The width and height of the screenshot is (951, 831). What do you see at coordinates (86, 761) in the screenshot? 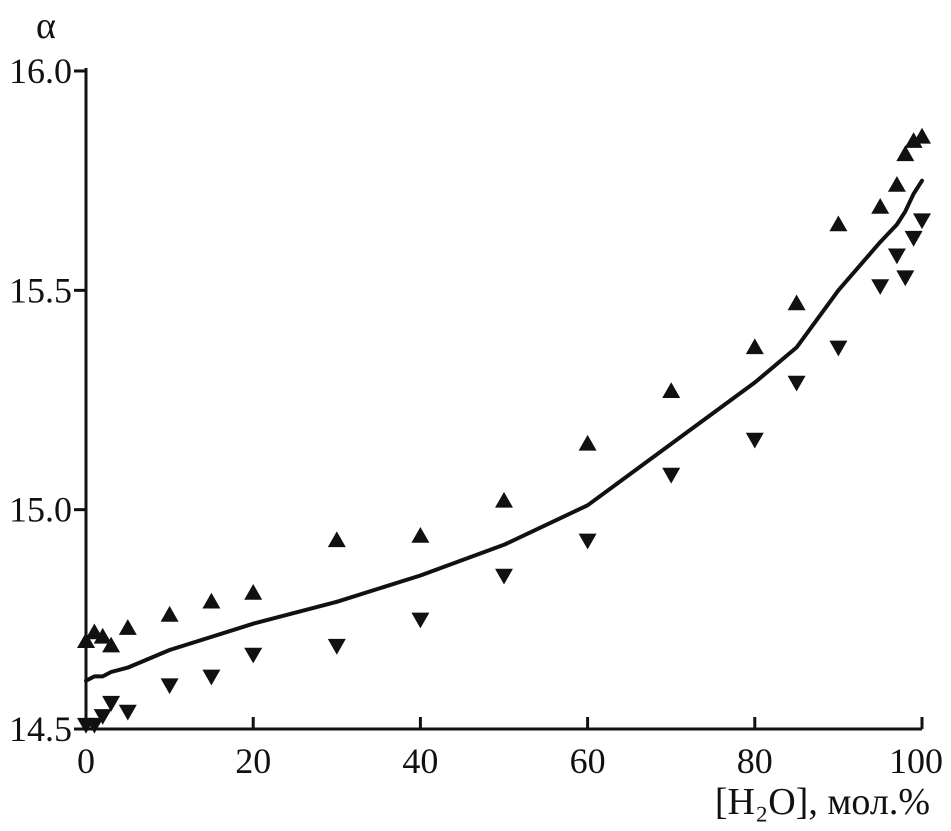
I see `x-tick-label: 0` at bounding box center [86, 761].